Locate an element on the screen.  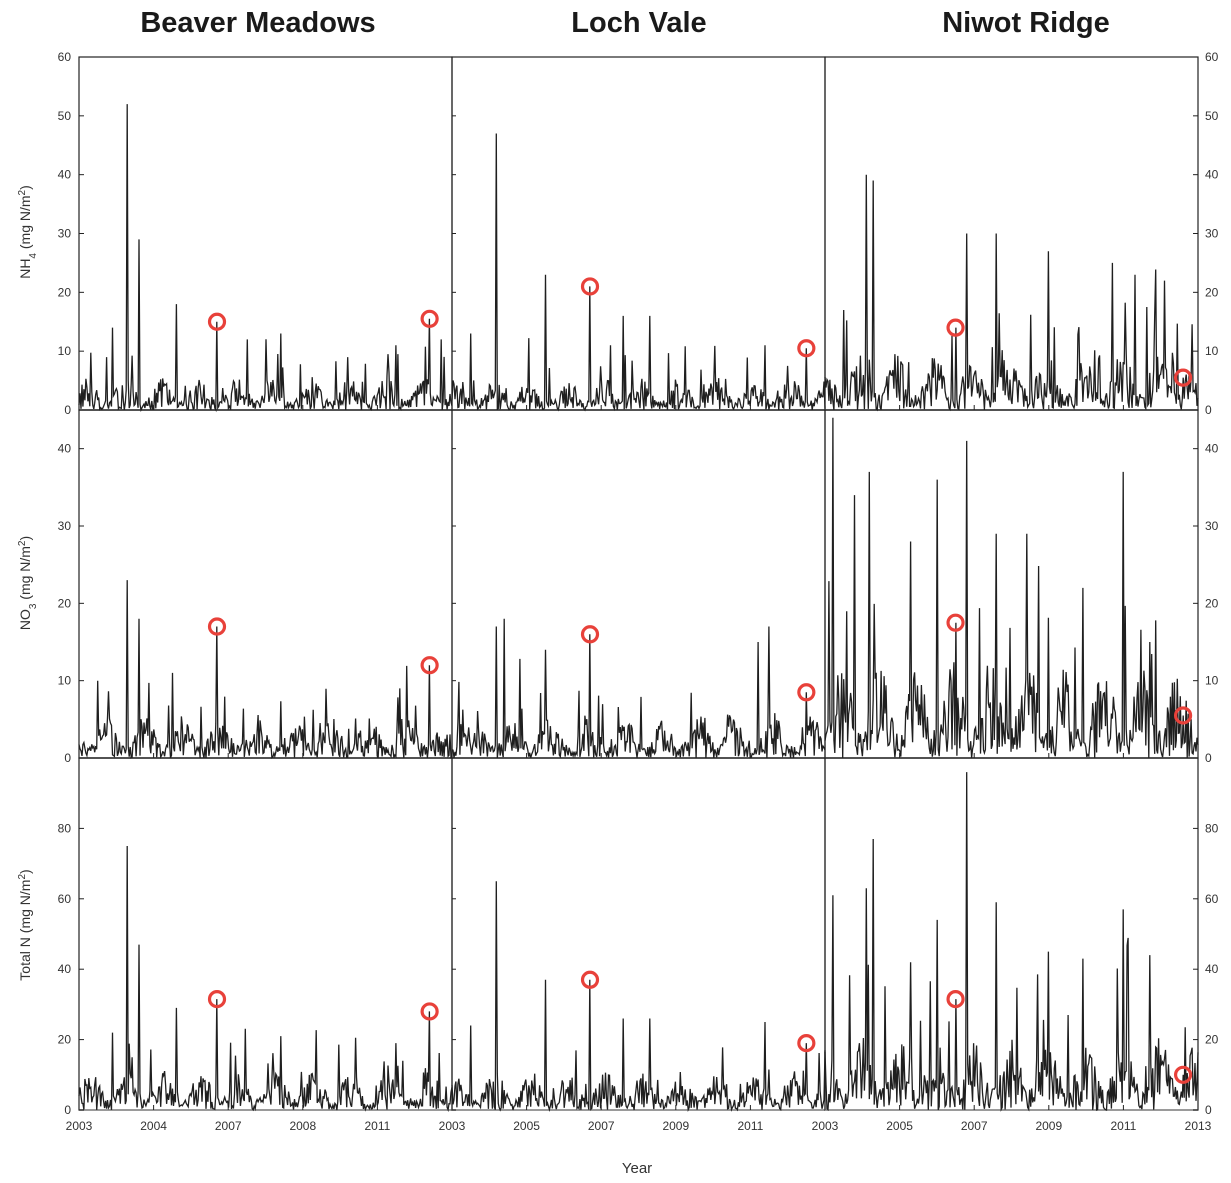
panel-beaver-meadows-no3: 0 10 20 30 40 is located at coordinates (255, 587).